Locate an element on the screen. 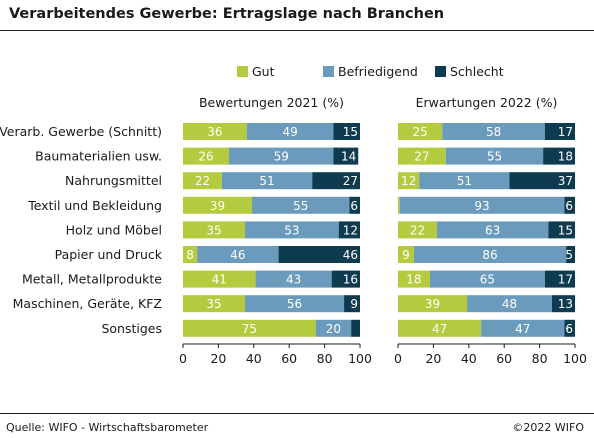  data-label: 13 is located at coordinates (565, 304).